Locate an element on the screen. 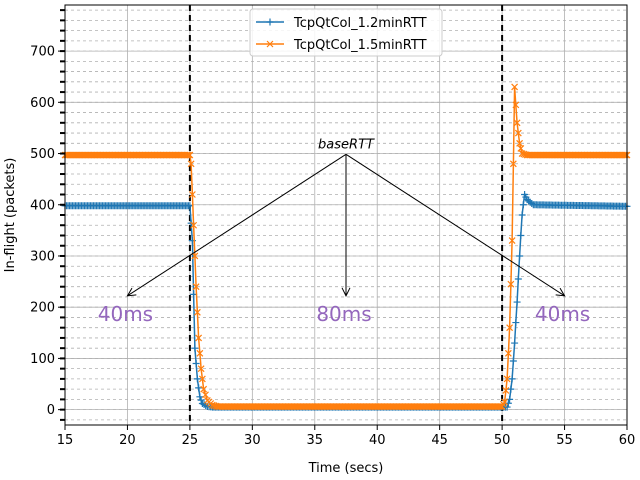  x-tick-label: 55 is located at coordinates (564, 440).